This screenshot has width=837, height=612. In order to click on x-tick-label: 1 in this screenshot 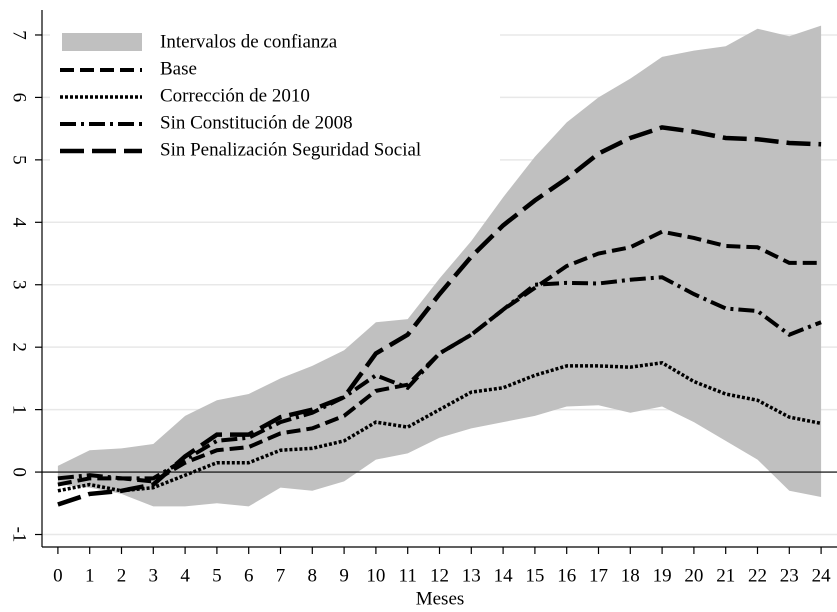, I will do `click(90, 575)`.